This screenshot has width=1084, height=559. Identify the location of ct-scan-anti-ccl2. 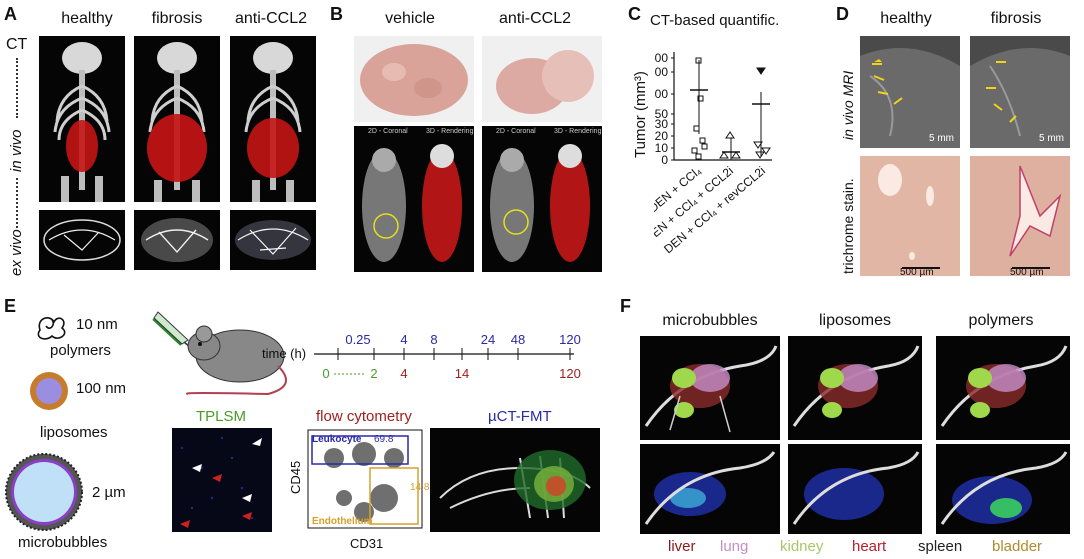
(273, 119).